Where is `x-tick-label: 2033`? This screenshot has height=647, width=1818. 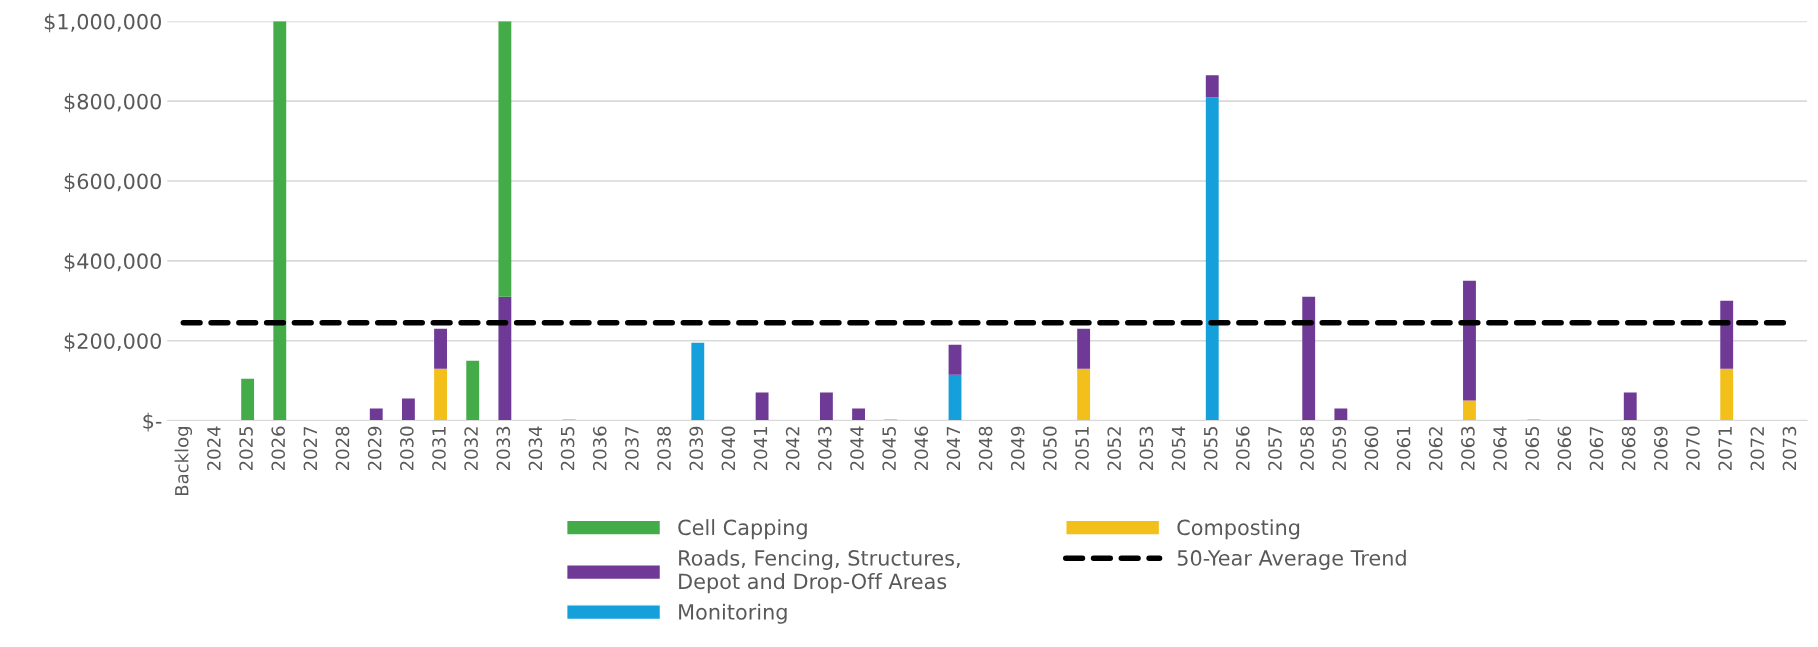 x-tick-label: 2033 is located at coordinates (503, 448).